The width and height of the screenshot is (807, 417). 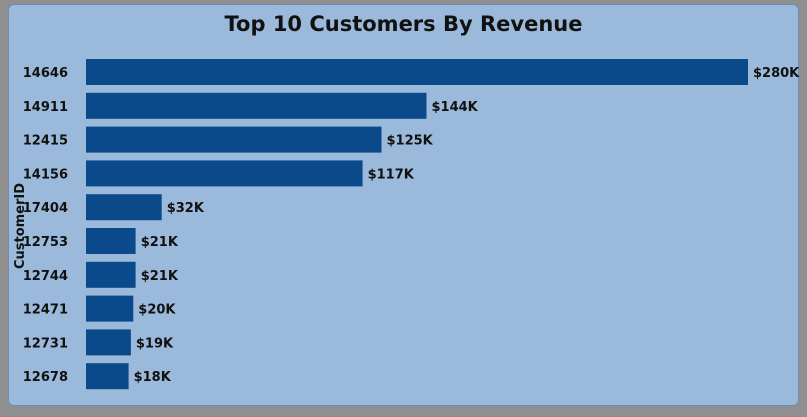 I want to click on data-label: $144K, so click(x=455, y=107).